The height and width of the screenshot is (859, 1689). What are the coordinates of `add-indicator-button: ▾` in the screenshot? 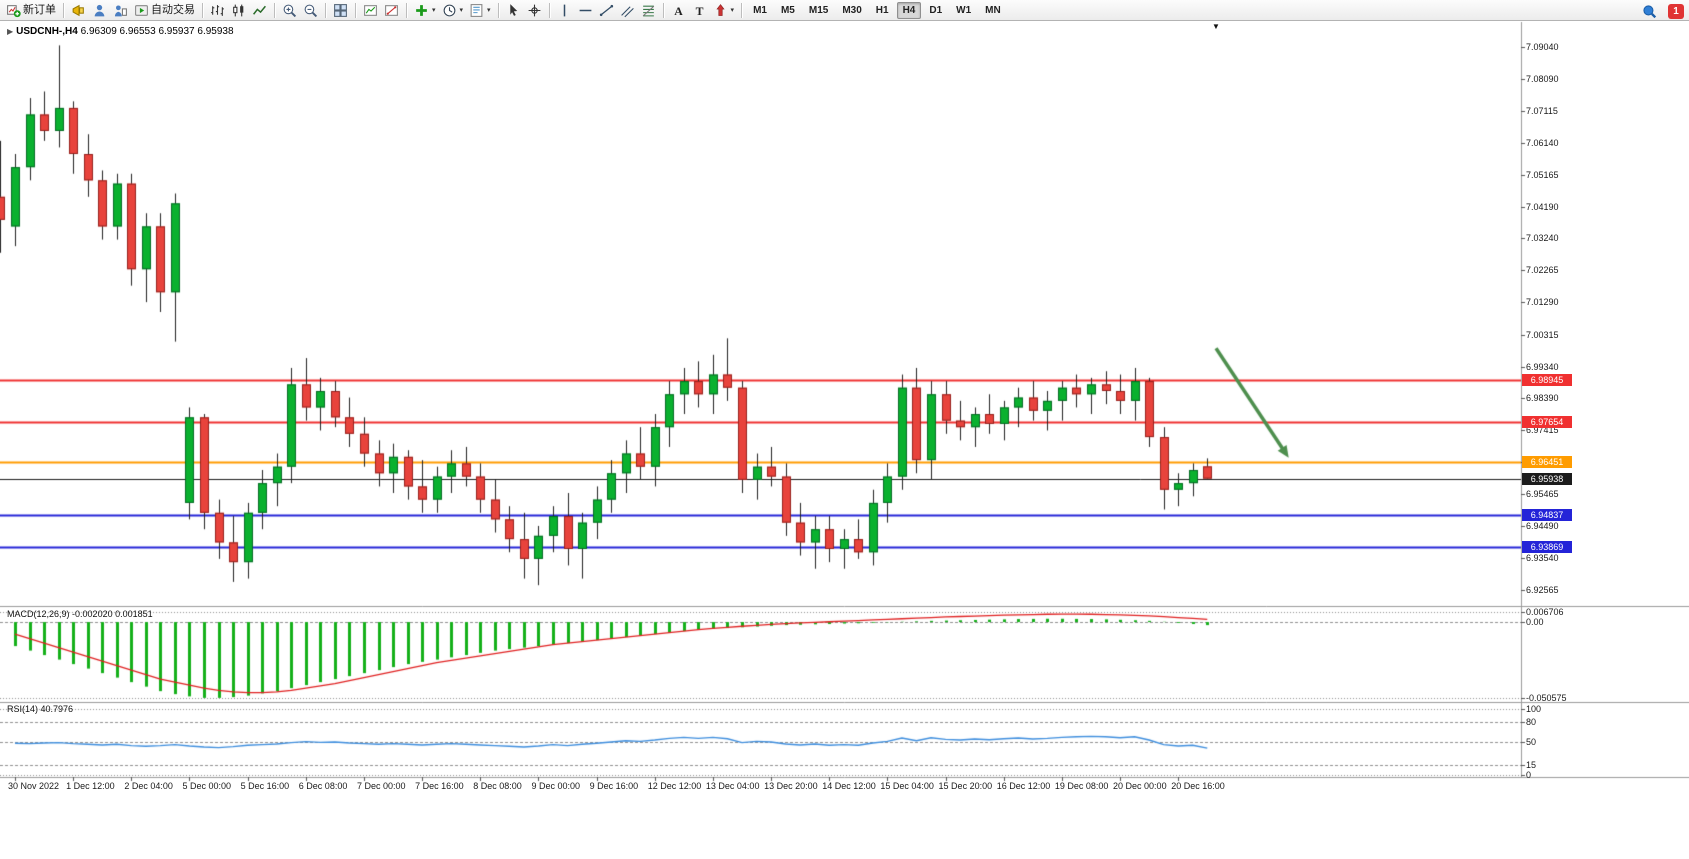 It's located at (425, 10).